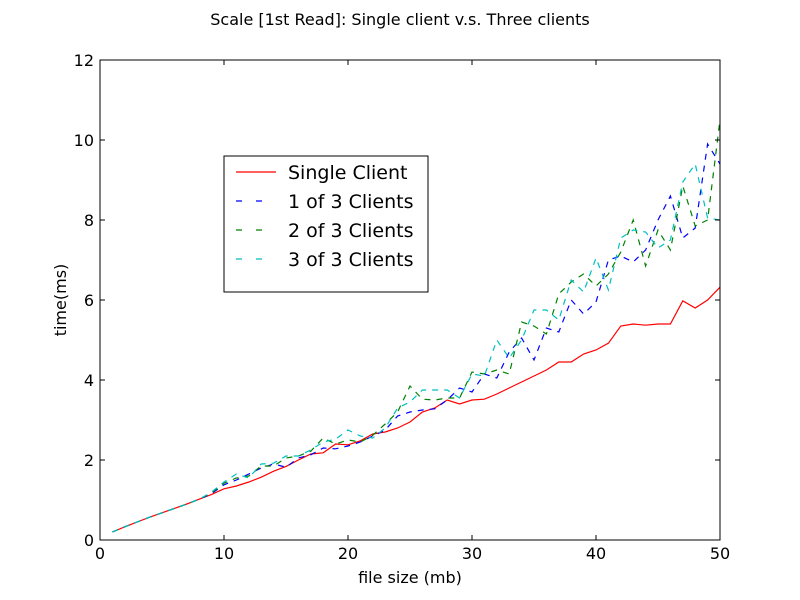  What do you see at coordinates (348, 553) in the screenshot?
I see `x-tick-label: 20` at bounding box center [348, 553].